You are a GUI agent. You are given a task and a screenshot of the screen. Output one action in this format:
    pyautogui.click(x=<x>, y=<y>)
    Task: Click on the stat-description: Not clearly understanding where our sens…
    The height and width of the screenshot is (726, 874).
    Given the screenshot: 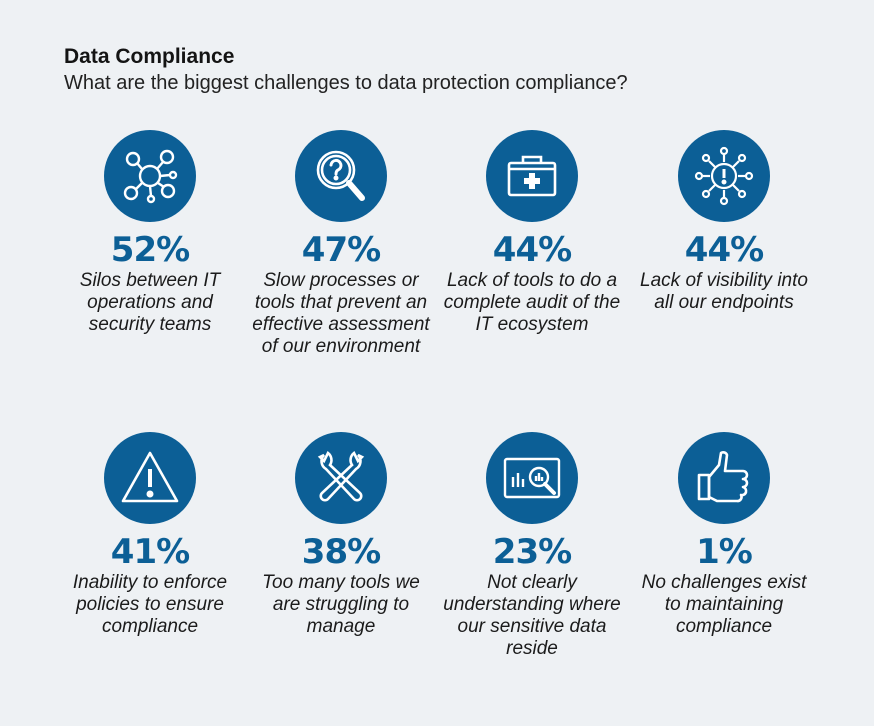 What is the action you would take?
    pyautogui.click(x=532, y=615)
    